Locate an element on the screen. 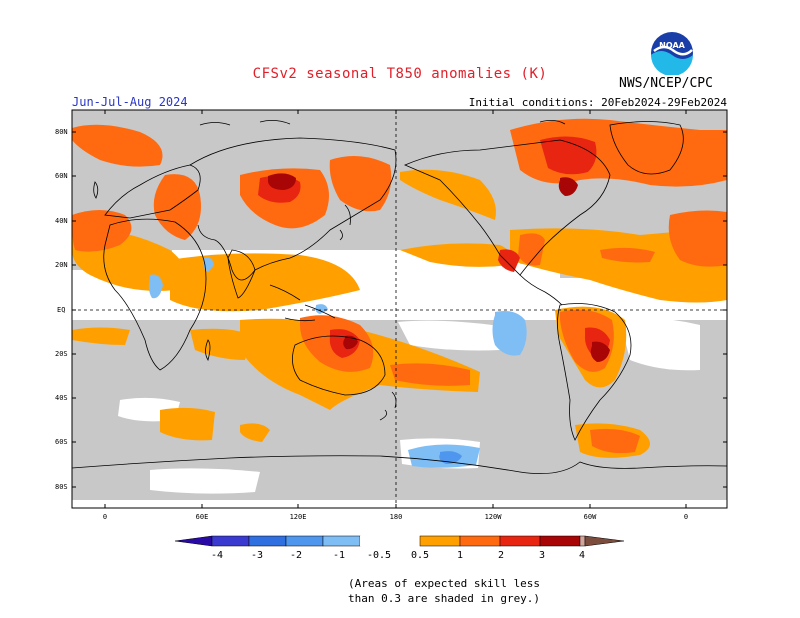  colorbar: -4 -3 -2 -1 -0.5 0.5 1 2 3 4 is located at coordinates (399, 548).